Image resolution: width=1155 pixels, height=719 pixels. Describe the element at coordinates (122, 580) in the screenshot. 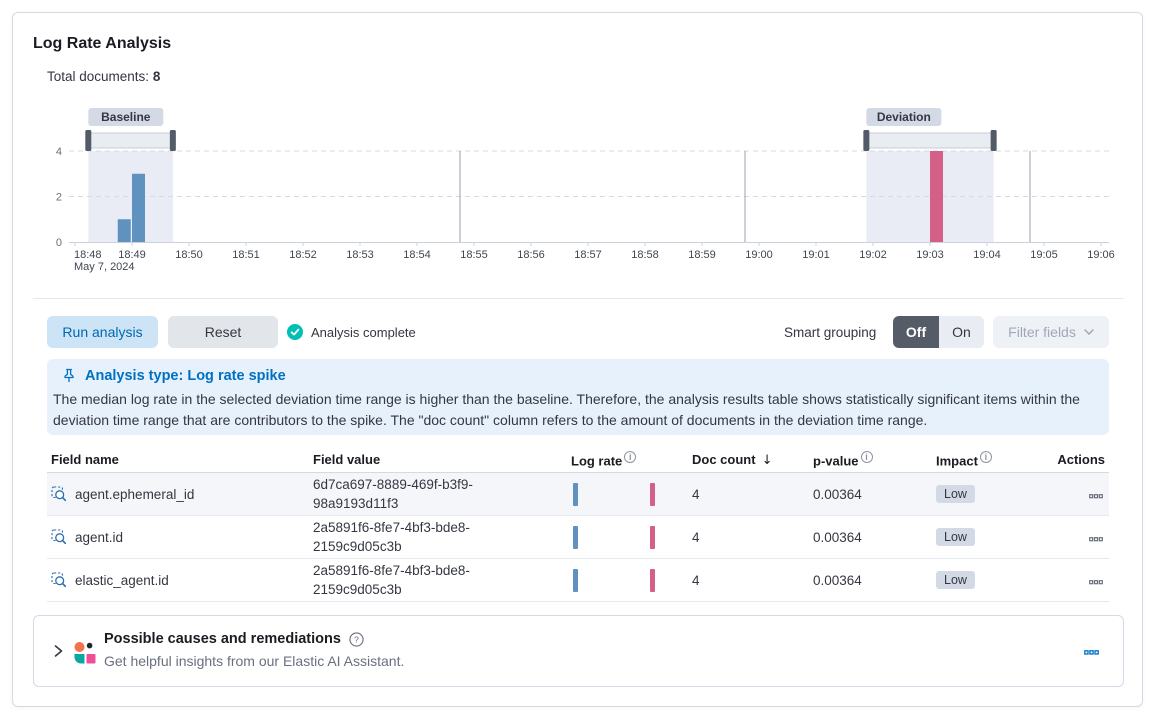

I see `field-name: elastic_agent.id` at that location.